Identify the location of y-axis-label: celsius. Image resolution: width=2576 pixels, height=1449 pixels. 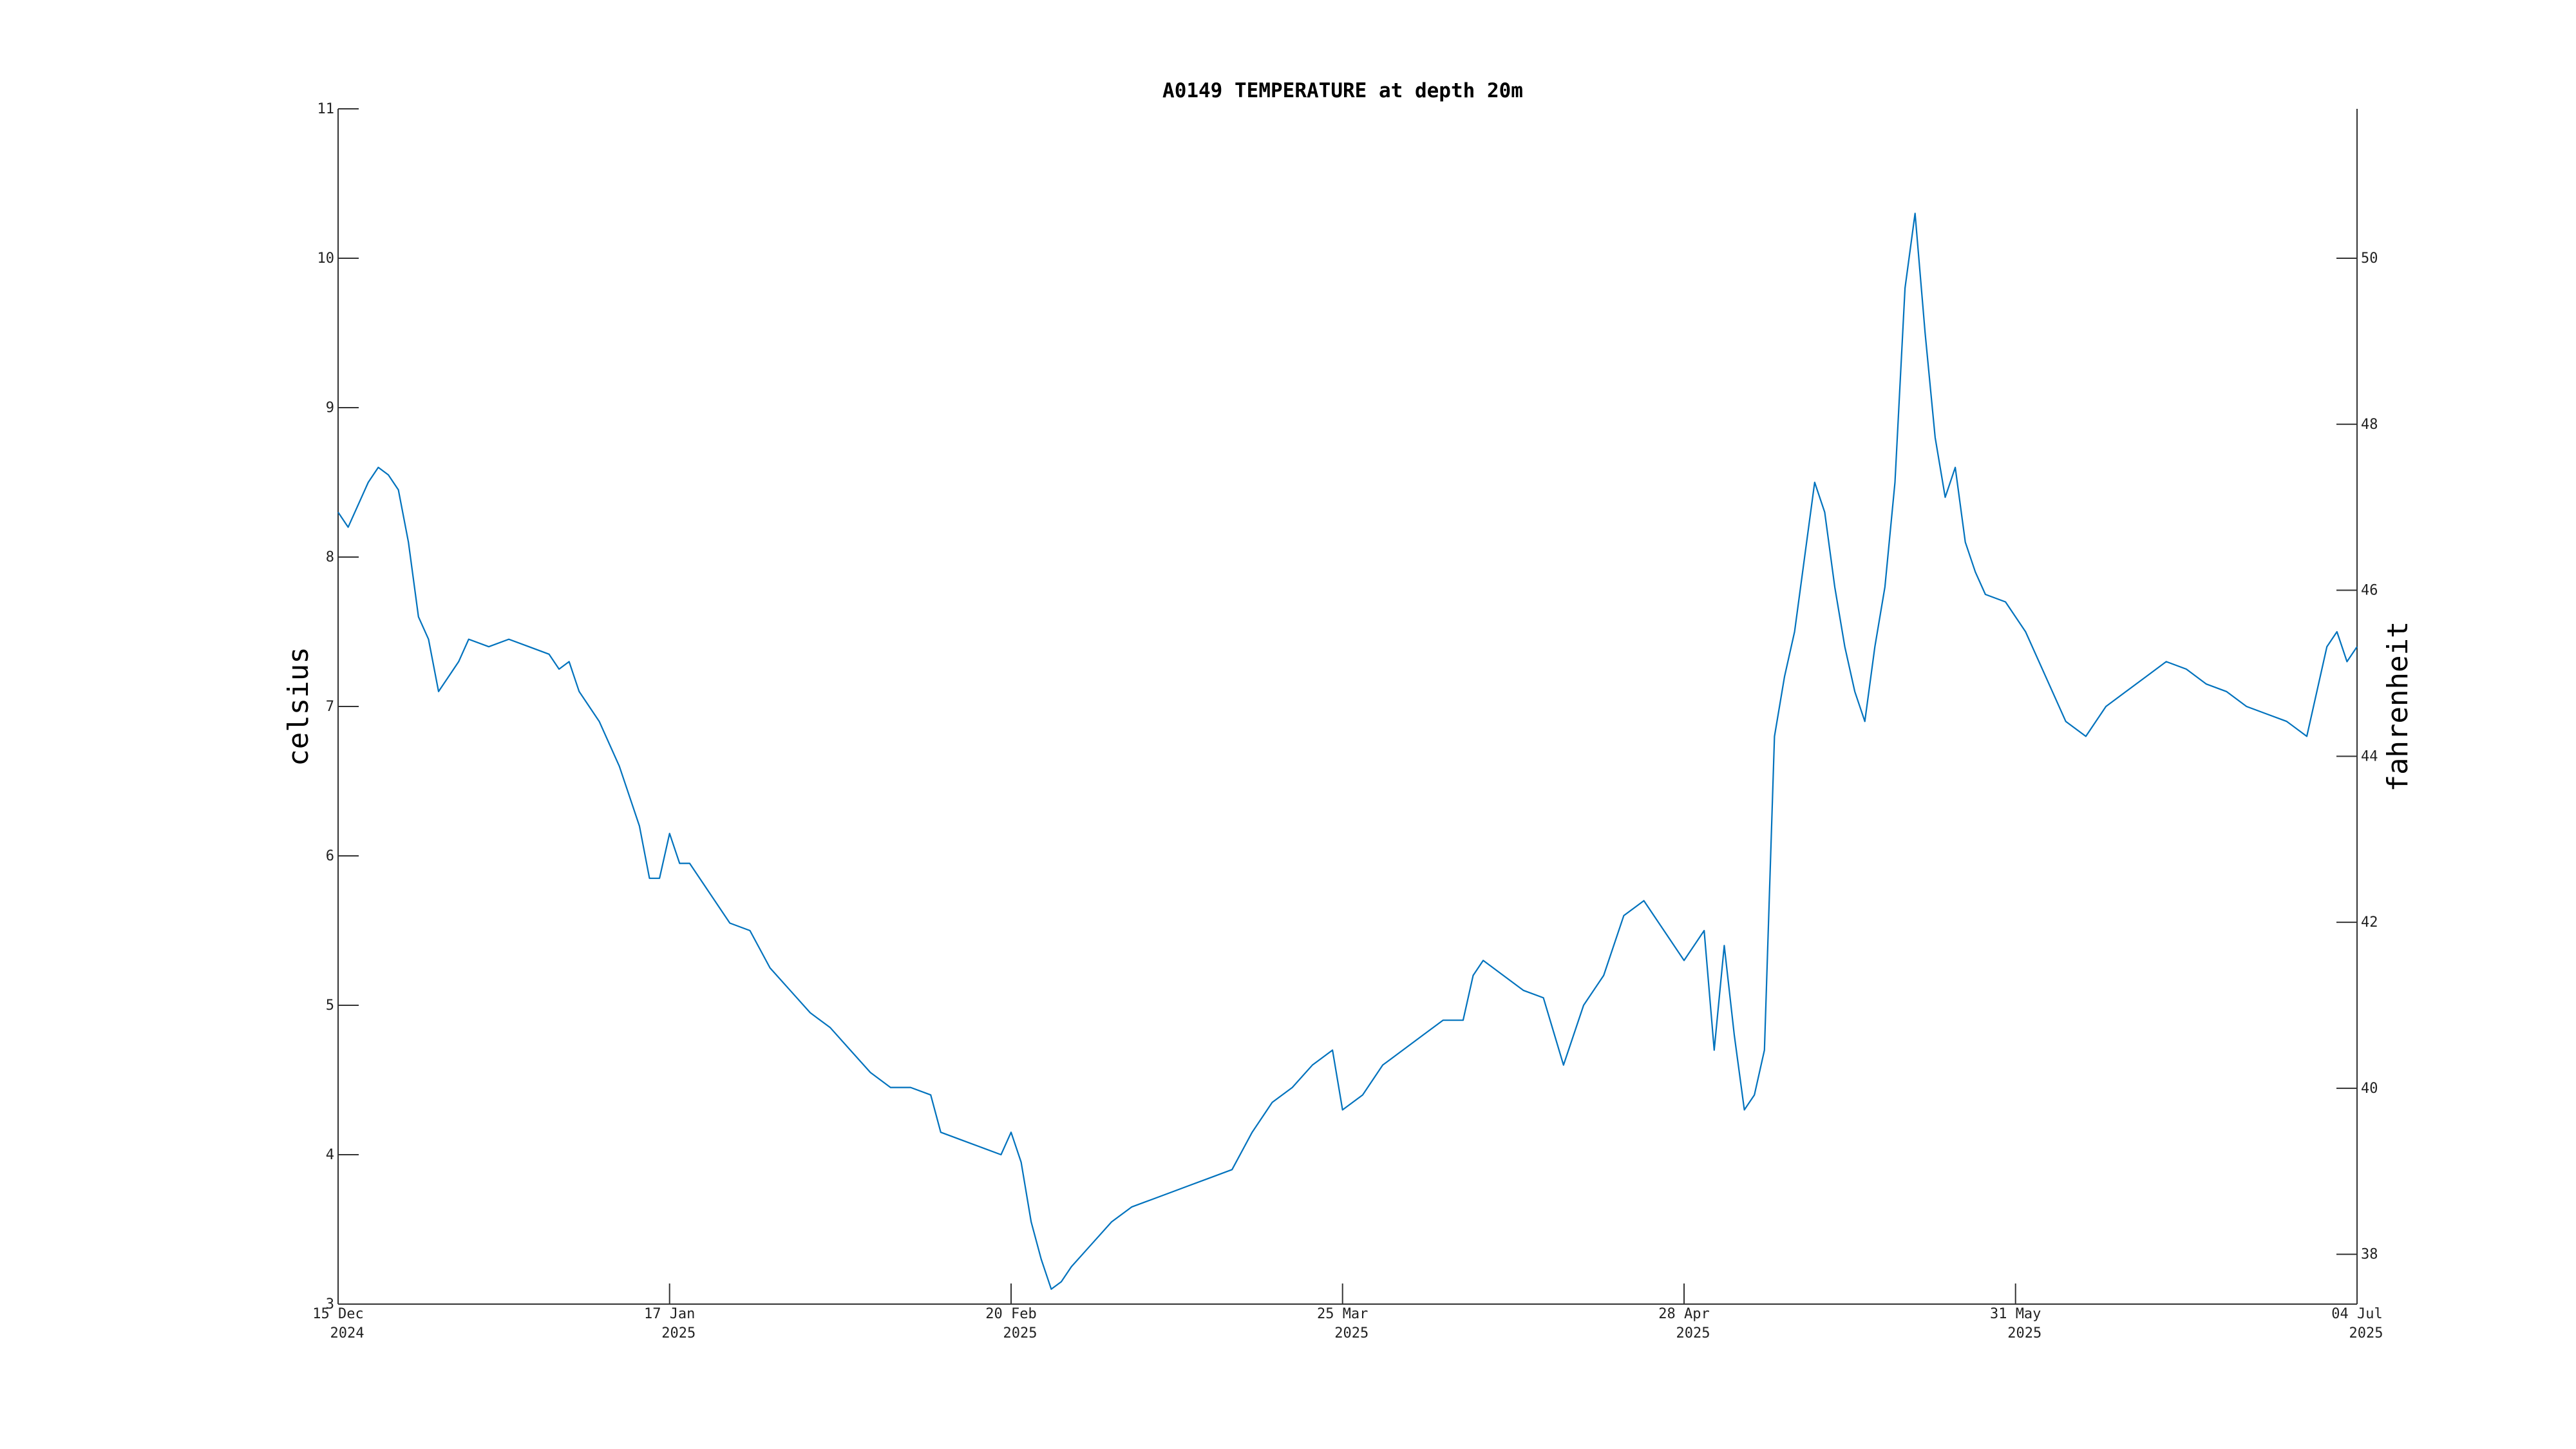
(298, 707).